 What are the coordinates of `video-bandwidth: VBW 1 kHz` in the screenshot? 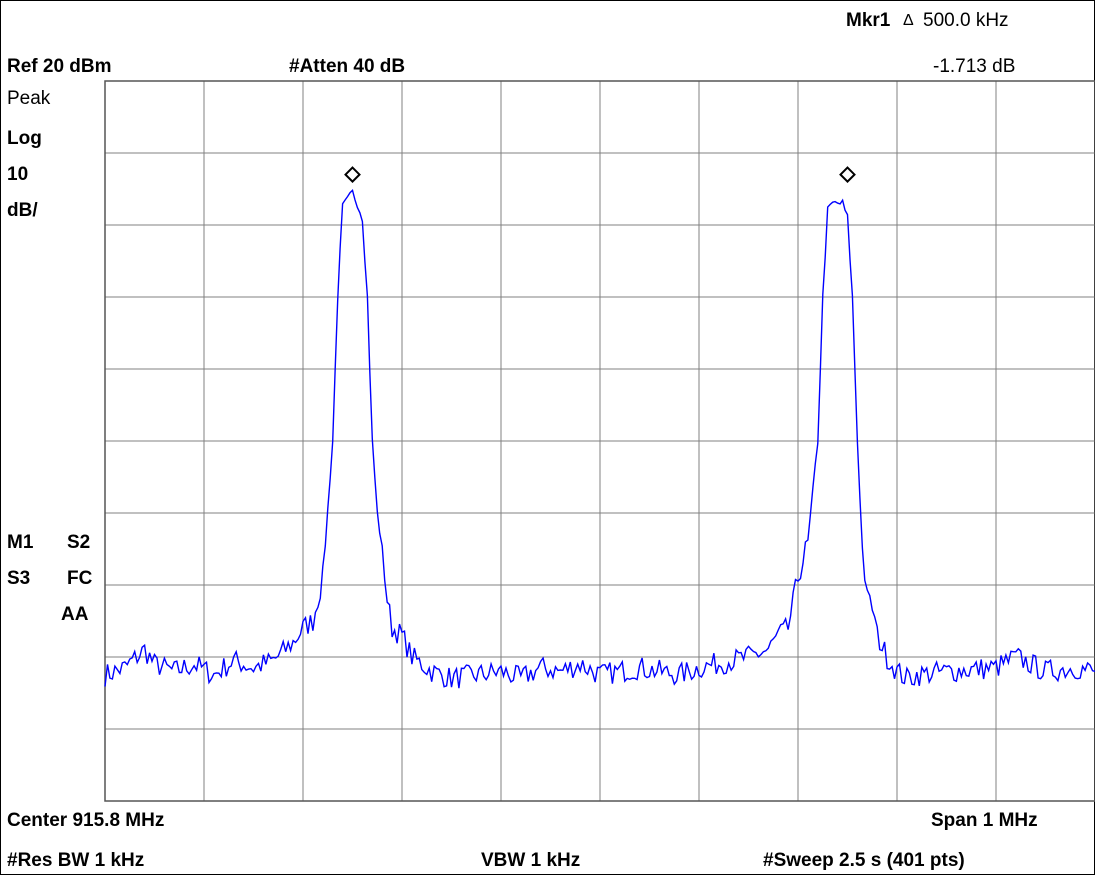 It's located at (531, 860).